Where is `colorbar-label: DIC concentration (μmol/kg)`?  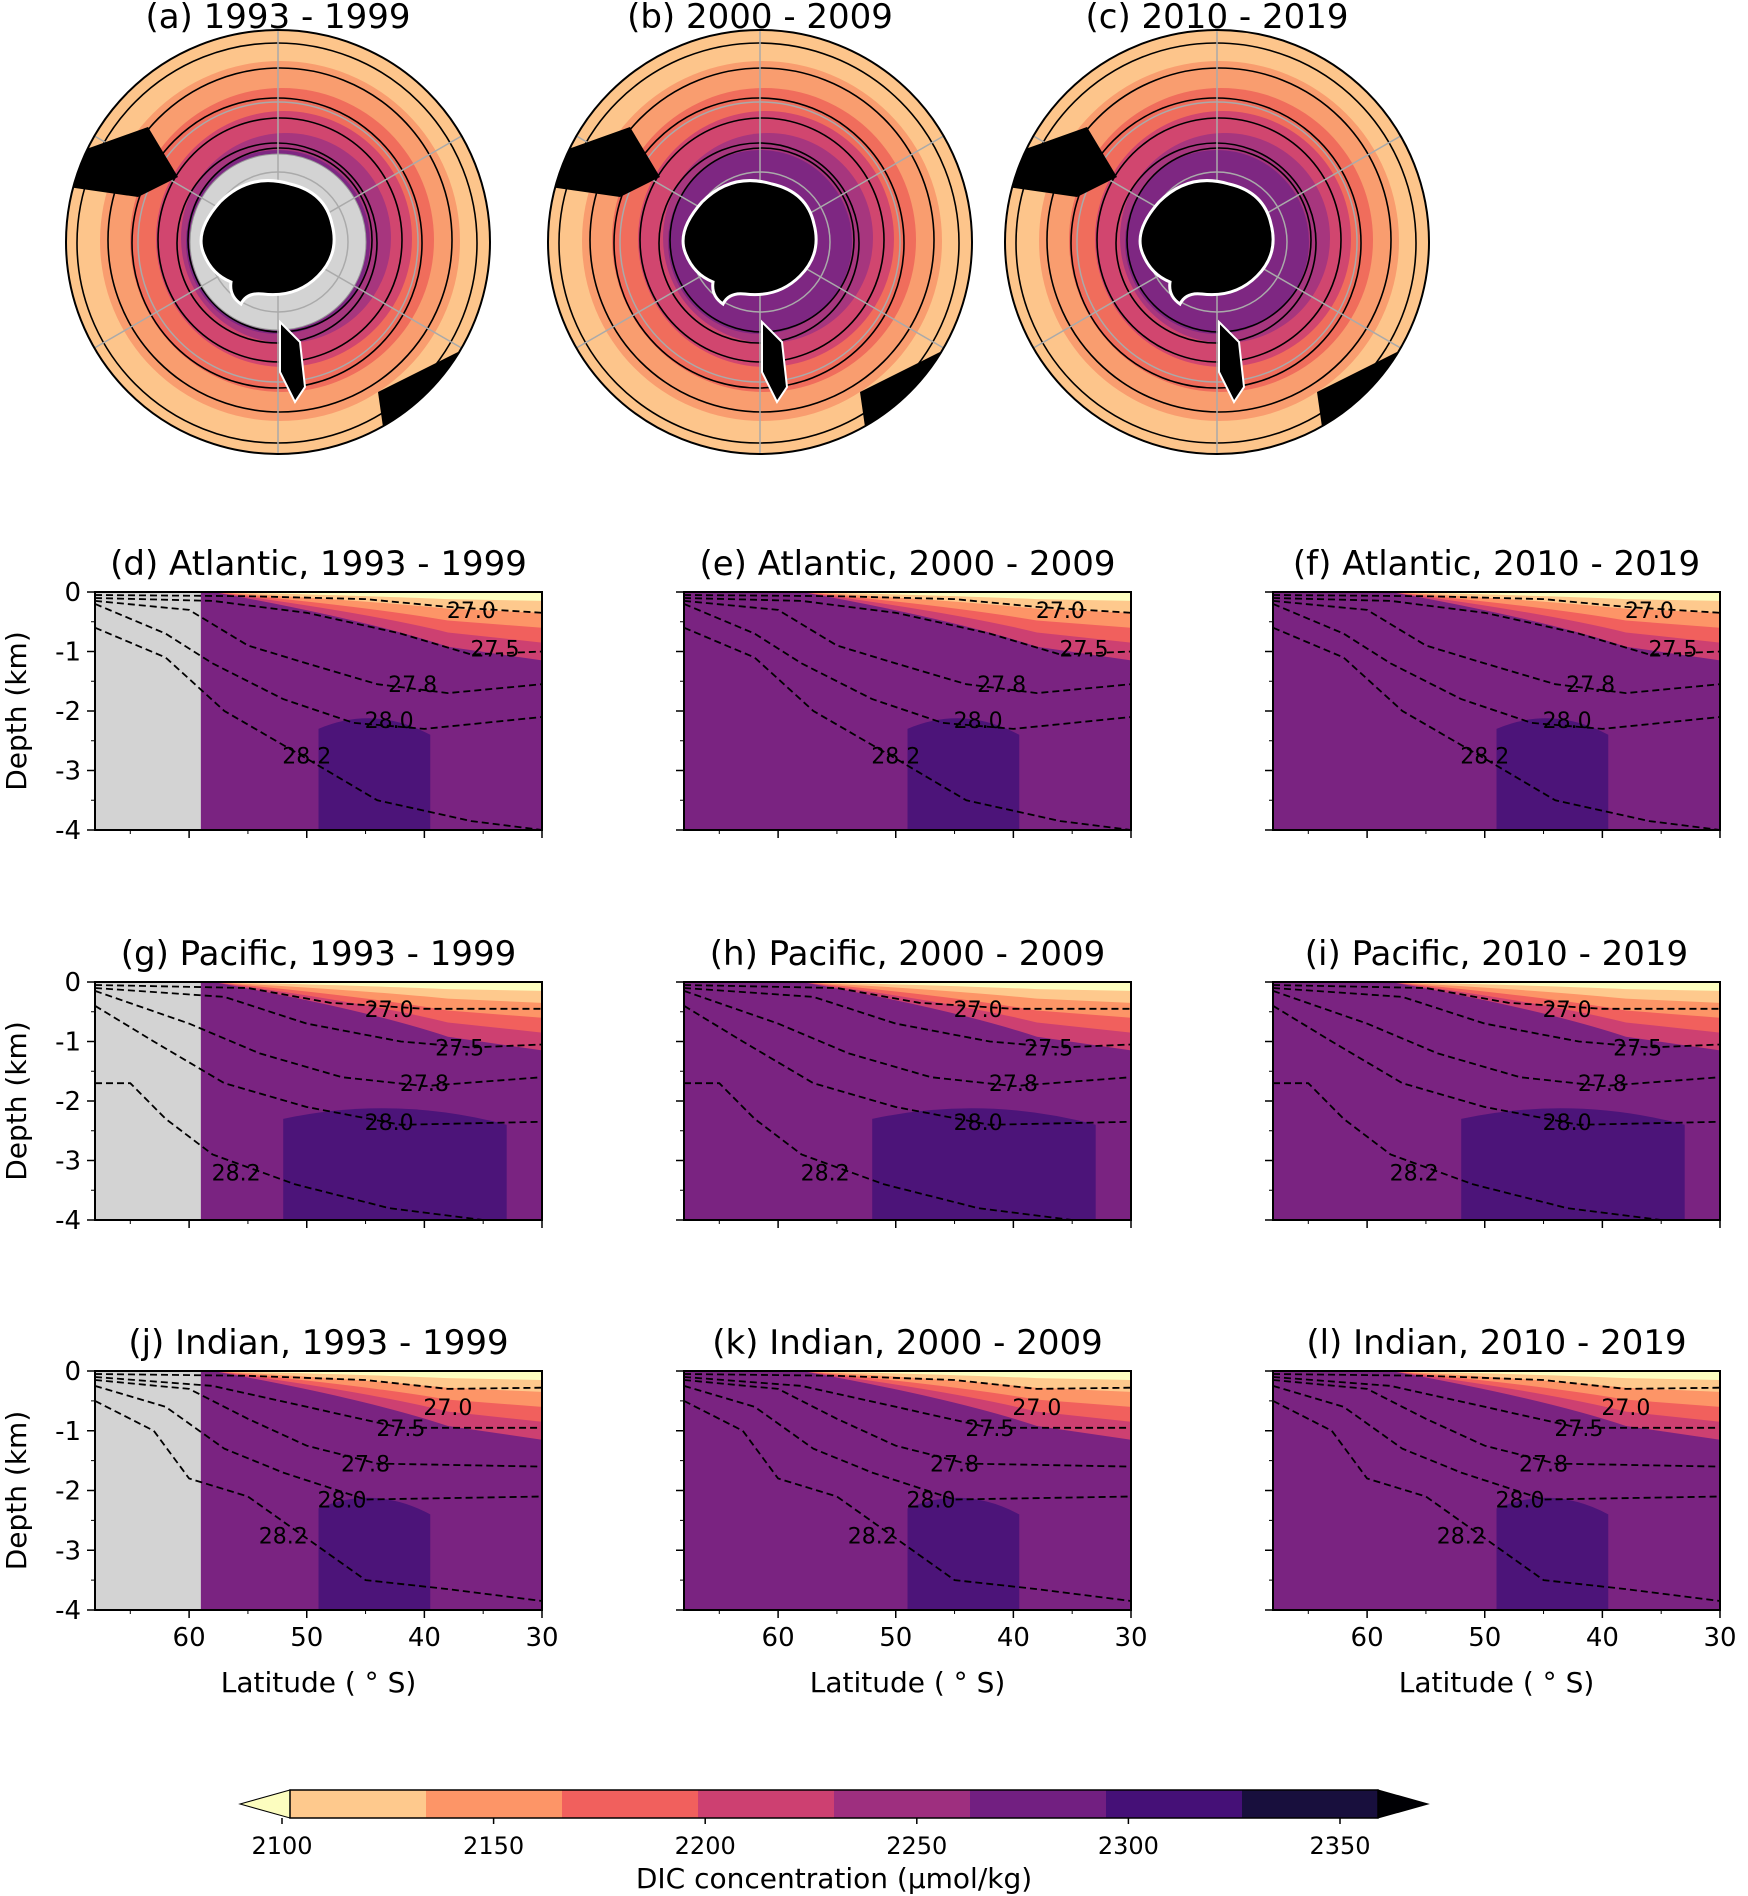 colorbar-label: DIC concentration (μmol/kg) is located at coordinates (834, 1878).